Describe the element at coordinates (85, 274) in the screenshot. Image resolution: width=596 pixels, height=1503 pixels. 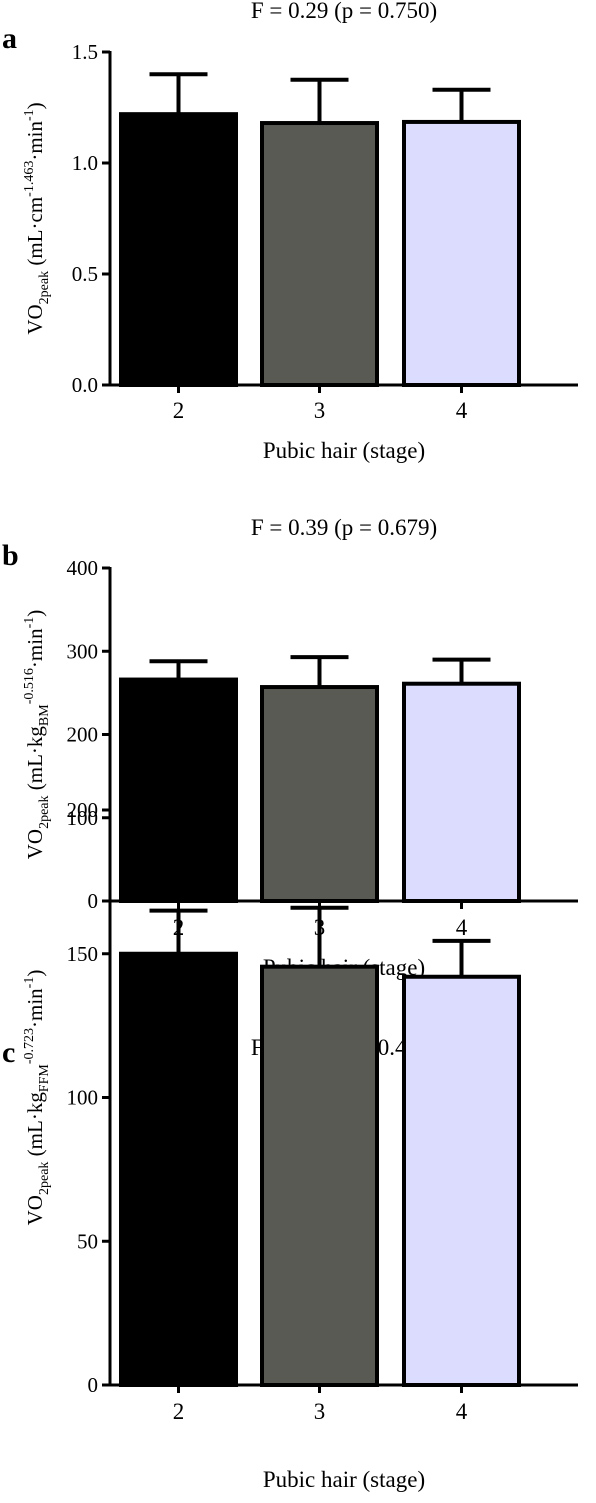
I see `y-tick-label: 0.5` at that location.